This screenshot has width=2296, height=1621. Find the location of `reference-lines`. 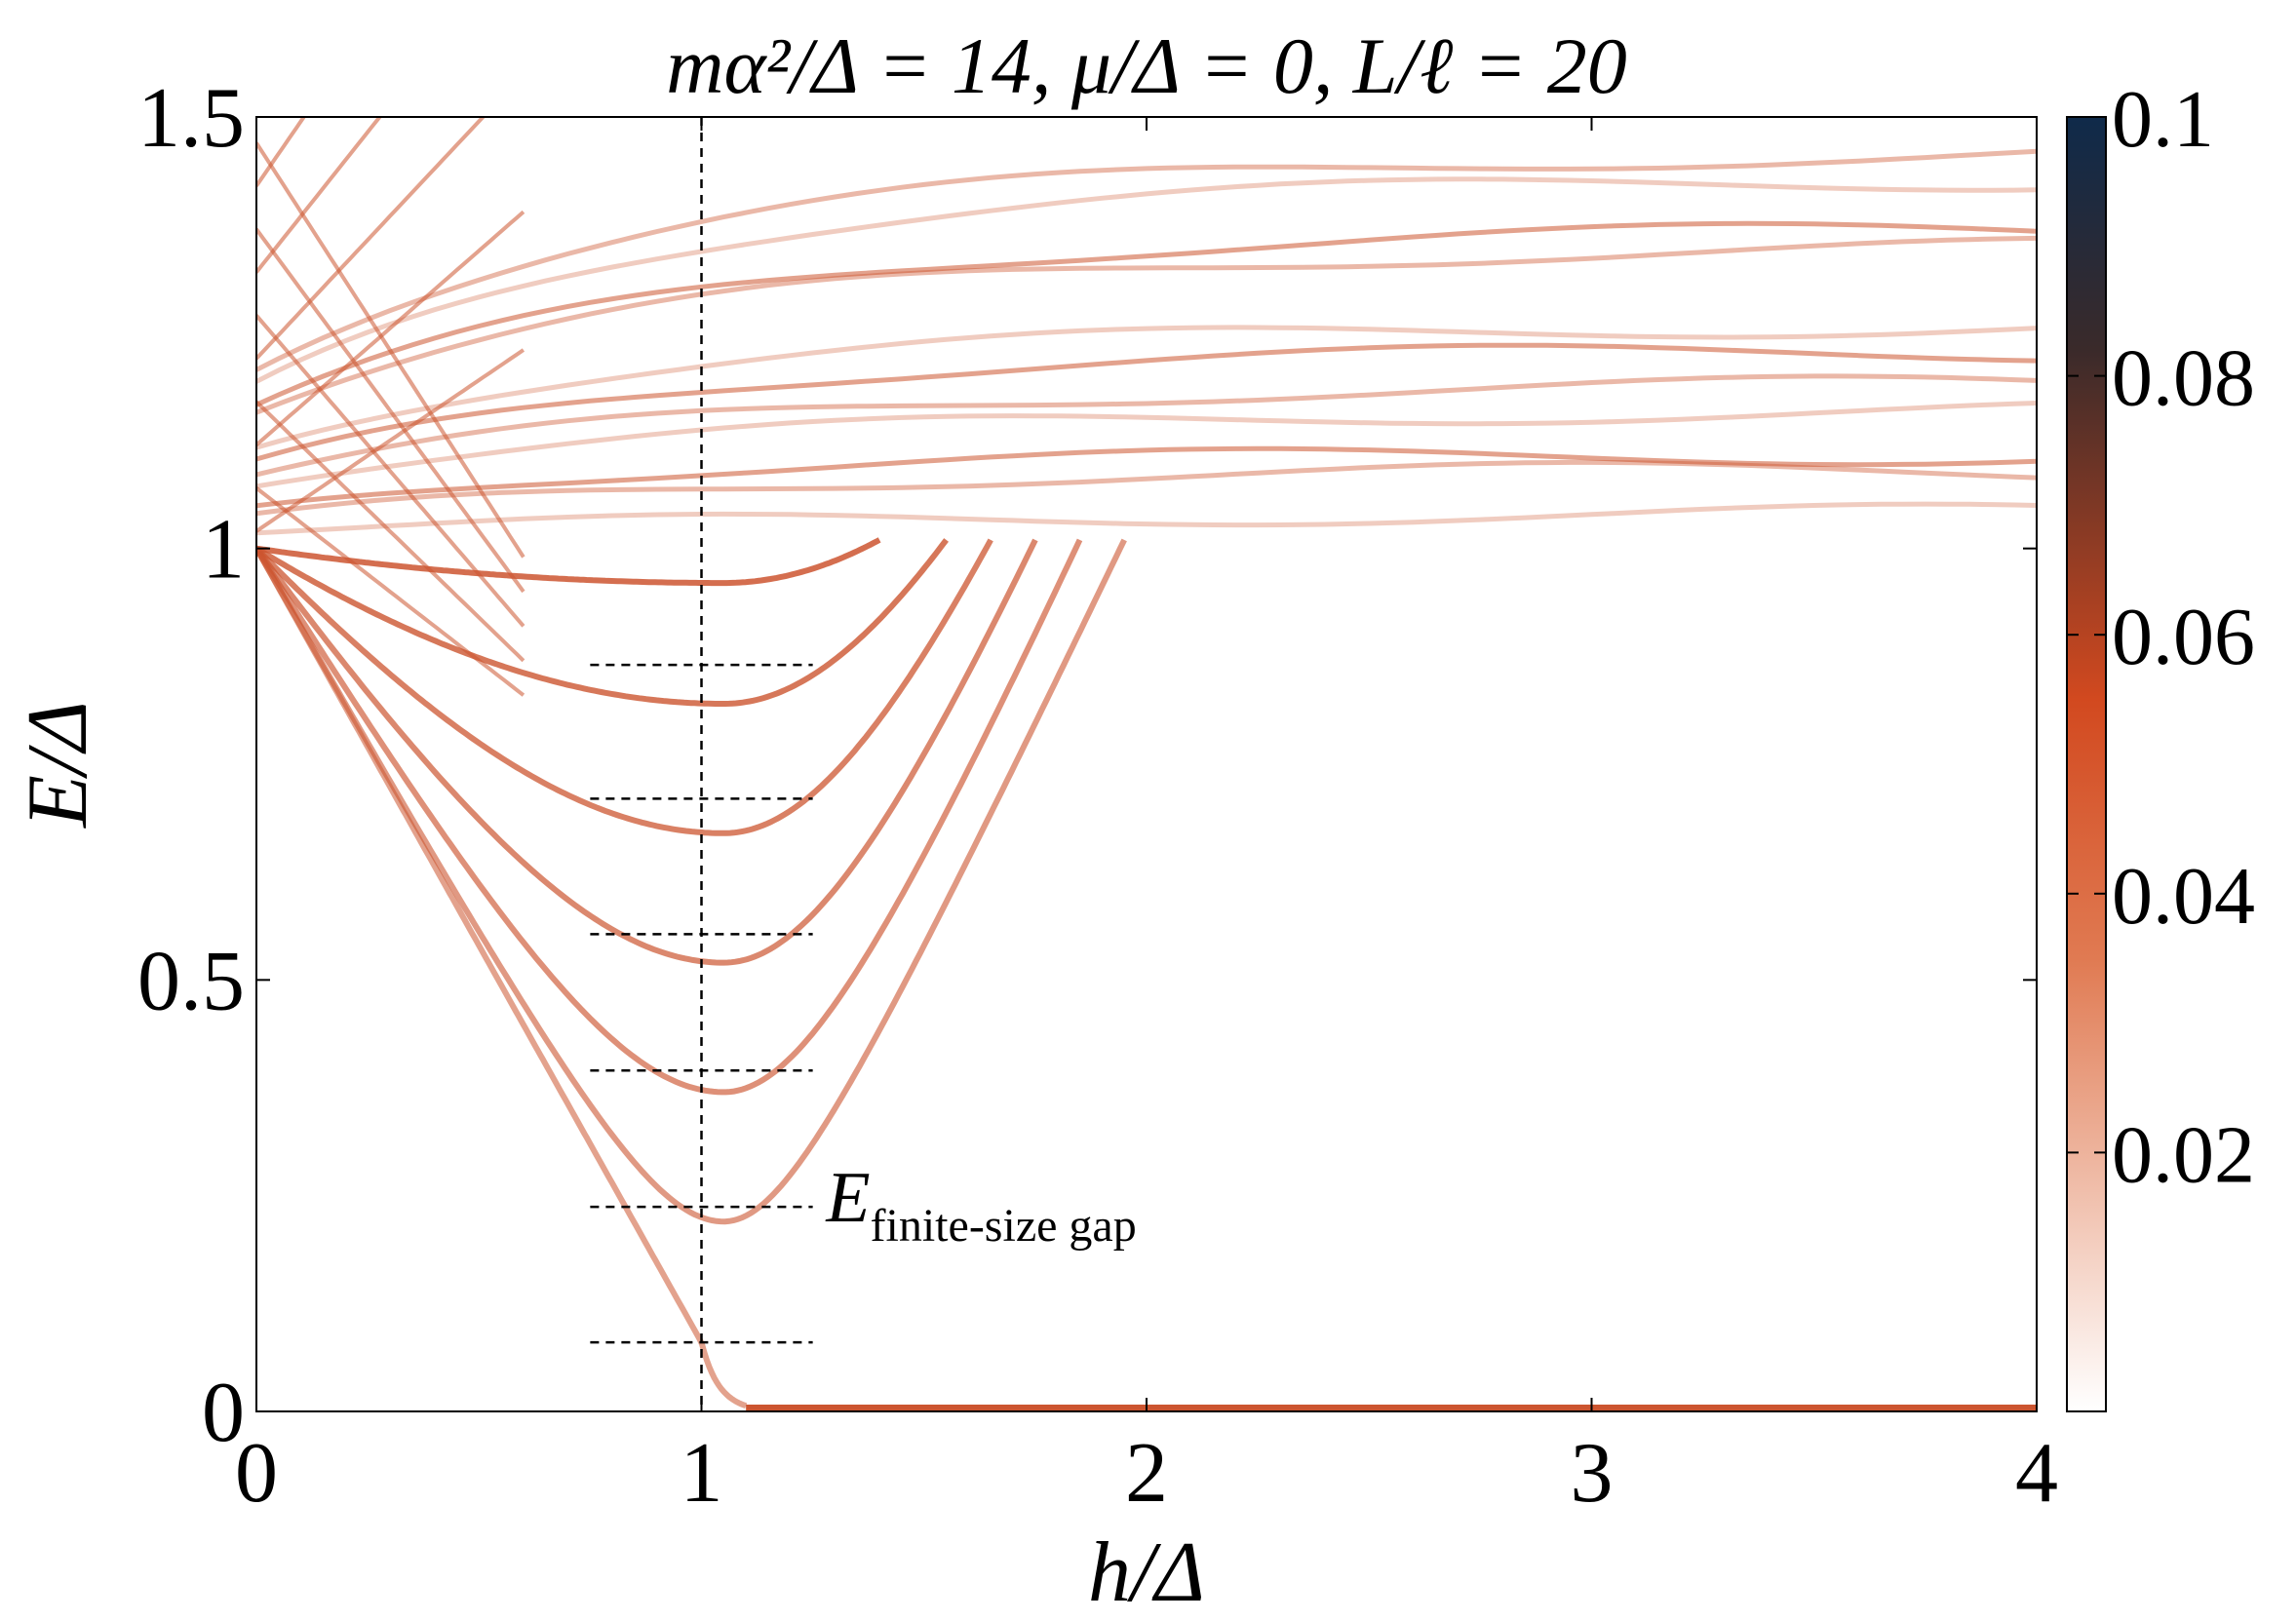

reference-lines is located at coordinates (701, 764).